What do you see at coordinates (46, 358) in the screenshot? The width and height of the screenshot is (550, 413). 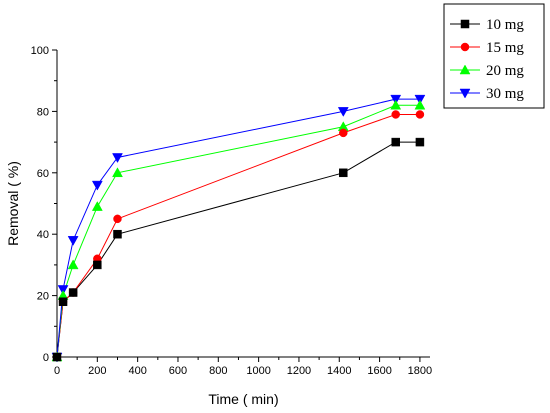 I see `y-tick-label: 0` at bounding box center [46, 358].